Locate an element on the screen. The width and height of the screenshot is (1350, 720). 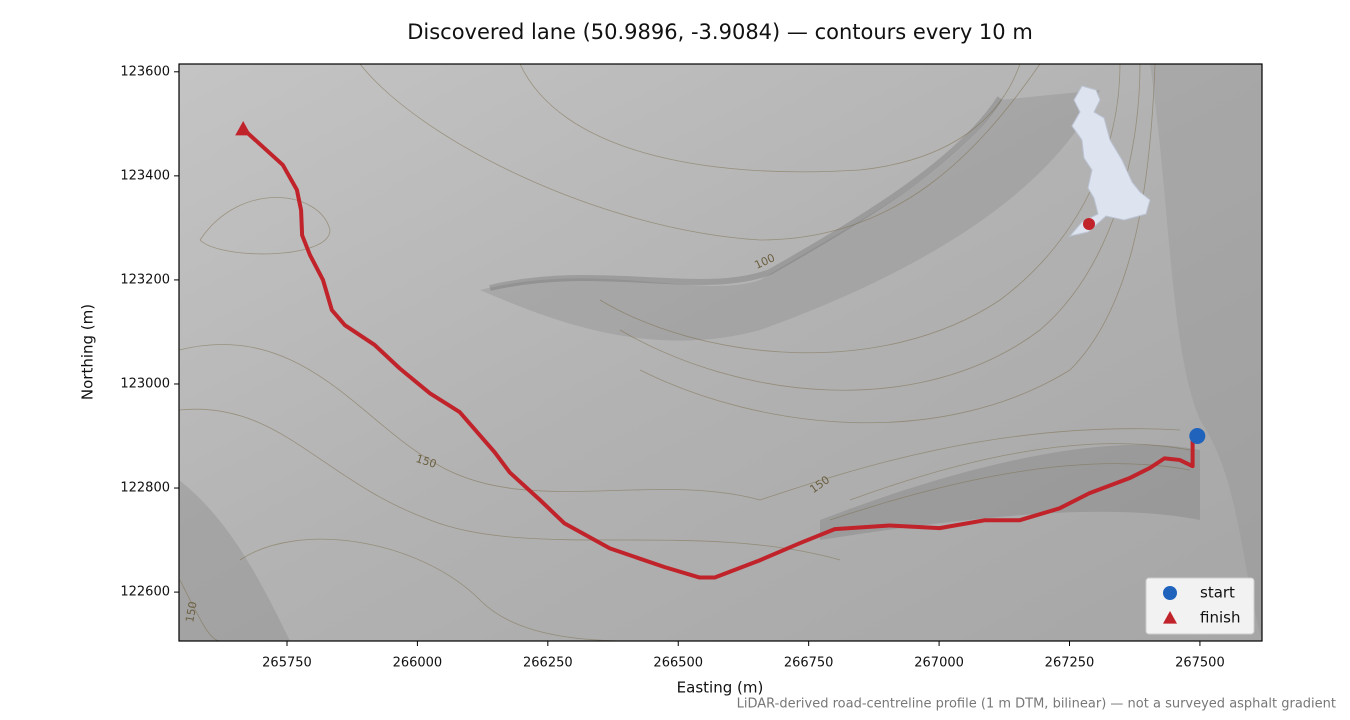
x-tick-label: 266250 is located at coordinates (548, 663).